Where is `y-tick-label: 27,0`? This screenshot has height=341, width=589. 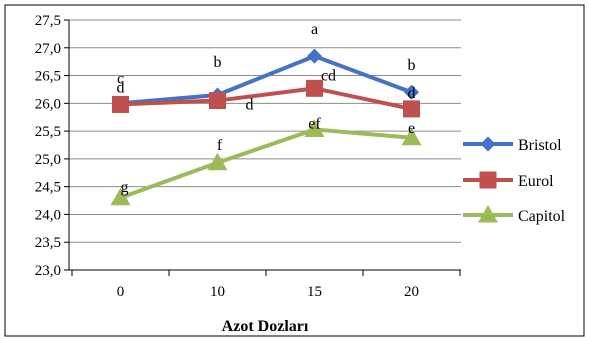
y-tick-label: 27,0 is located at coordinates (48, 49).